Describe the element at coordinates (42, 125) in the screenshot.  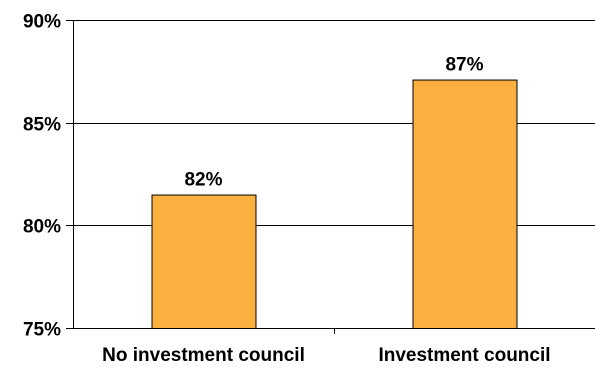
I see `y-tick-label: 85%` at that location.